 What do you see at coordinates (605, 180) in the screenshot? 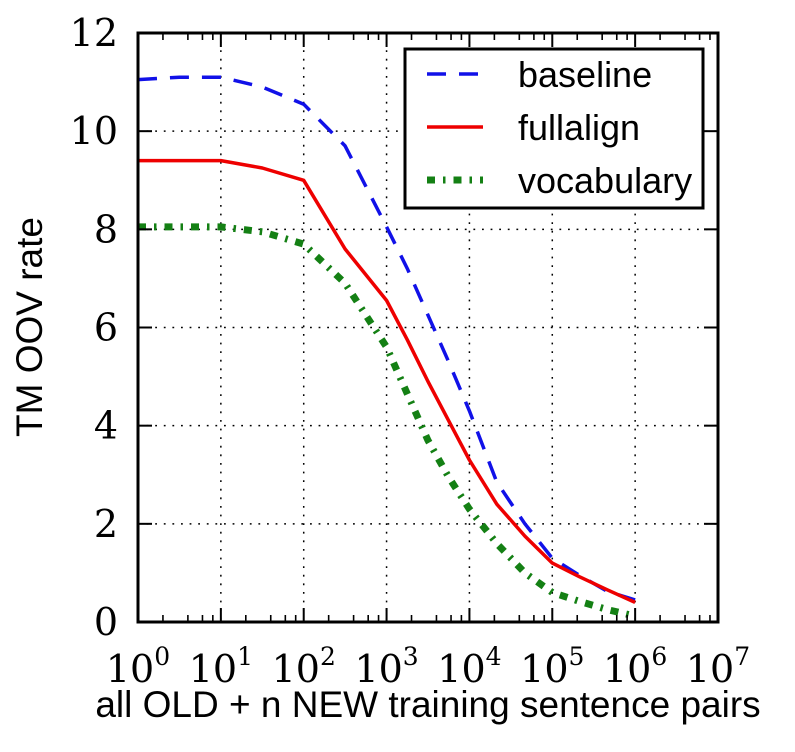
I see `legend-label-vocabulary: vocabulary` at bounding box center [605, 180].